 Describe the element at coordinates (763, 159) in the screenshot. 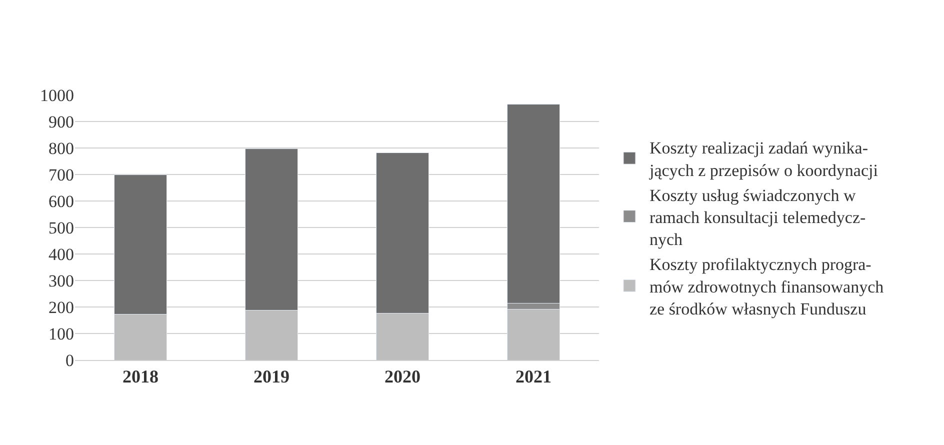

I see `legend-label: Koszty realizacji zadań wynika- jących z przepisów o koordynacji` at that location.